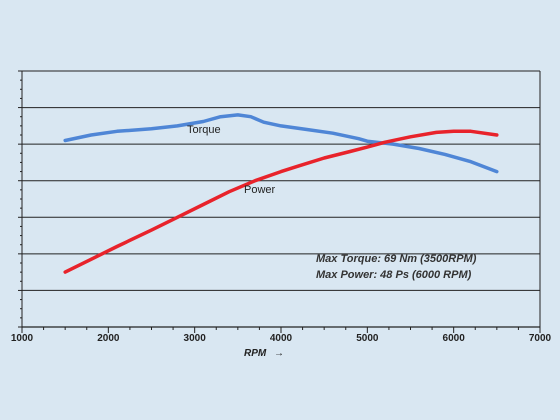 This screenshot has height=420, width=560. What do you see at coordinates (108, 338) in the screenshot?
I see `x-tick-label: 2000` at bounding box center [108, 338].